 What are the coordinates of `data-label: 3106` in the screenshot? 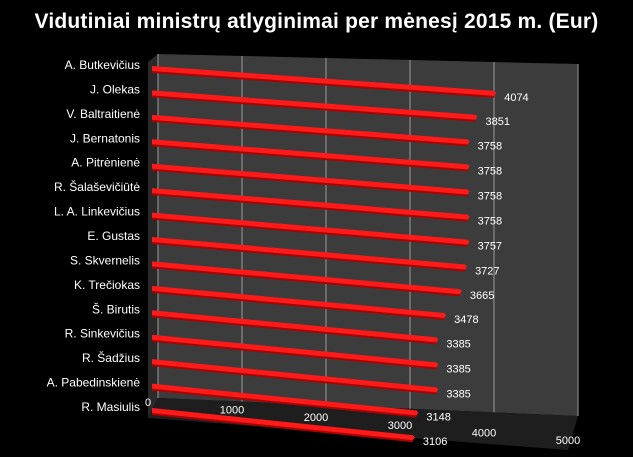 It's located at (435, 442).